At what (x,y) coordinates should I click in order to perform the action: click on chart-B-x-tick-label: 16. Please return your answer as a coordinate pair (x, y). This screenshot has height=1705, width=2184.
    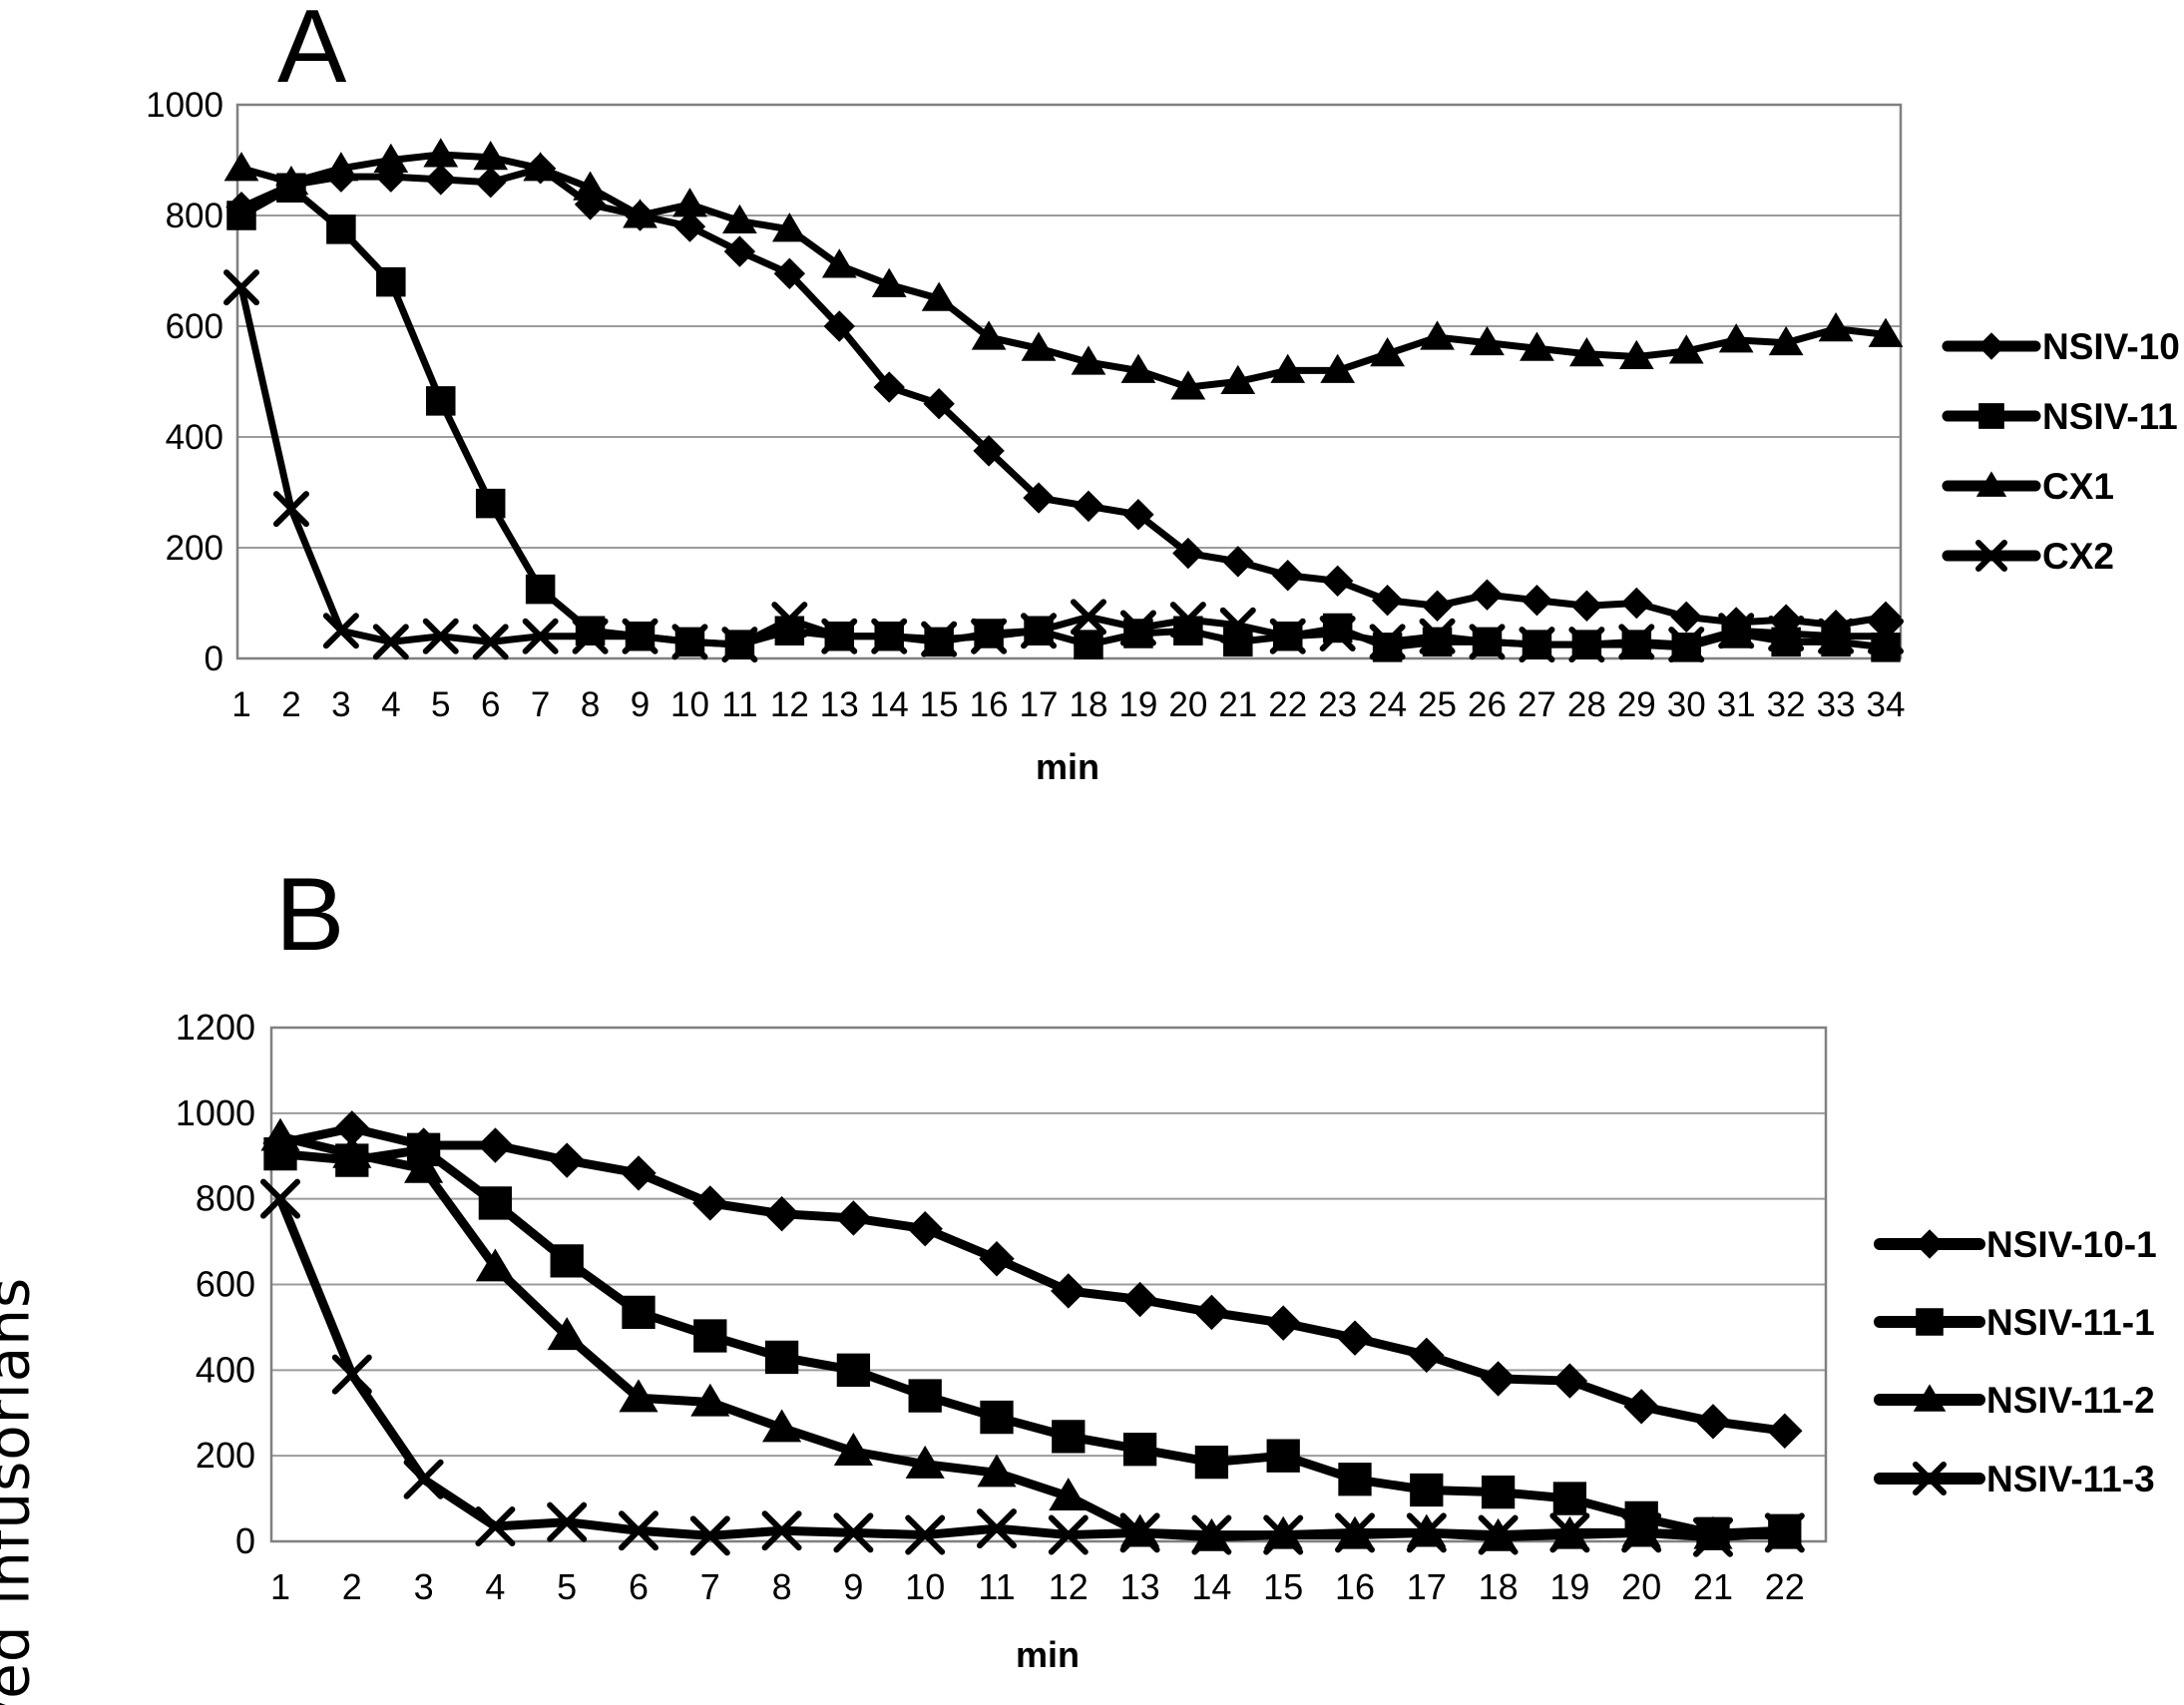
    Looking at the image, I should click on (1355, 1586).